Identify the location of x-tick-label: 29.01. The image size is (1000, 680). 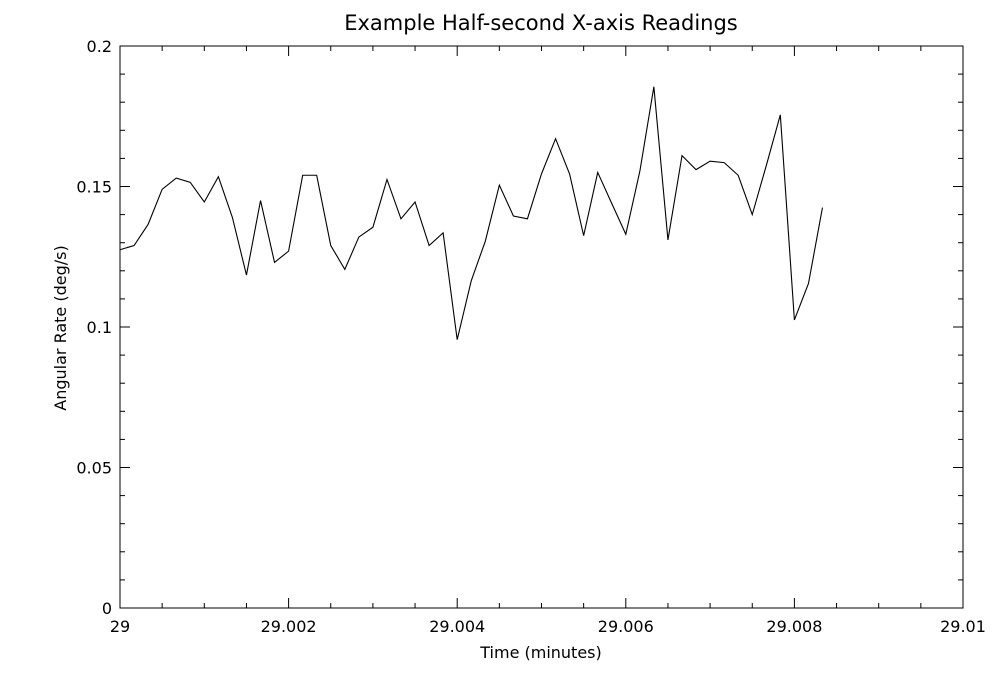
(963, 626).